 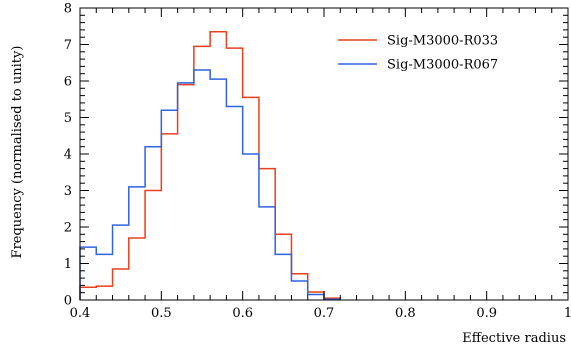 I want to click on y-tick-label: 4, so click(x=68, y=155).